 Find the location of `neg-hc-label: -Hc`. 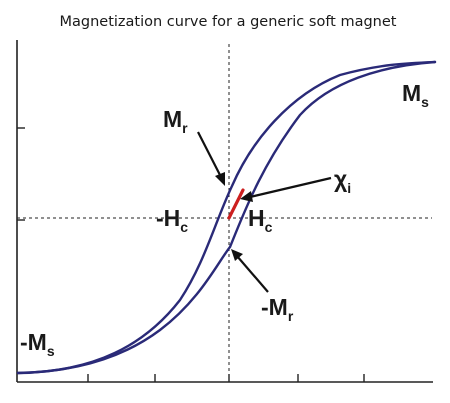

neg-hc-label: -Hc is located at coordinates (172, 220).